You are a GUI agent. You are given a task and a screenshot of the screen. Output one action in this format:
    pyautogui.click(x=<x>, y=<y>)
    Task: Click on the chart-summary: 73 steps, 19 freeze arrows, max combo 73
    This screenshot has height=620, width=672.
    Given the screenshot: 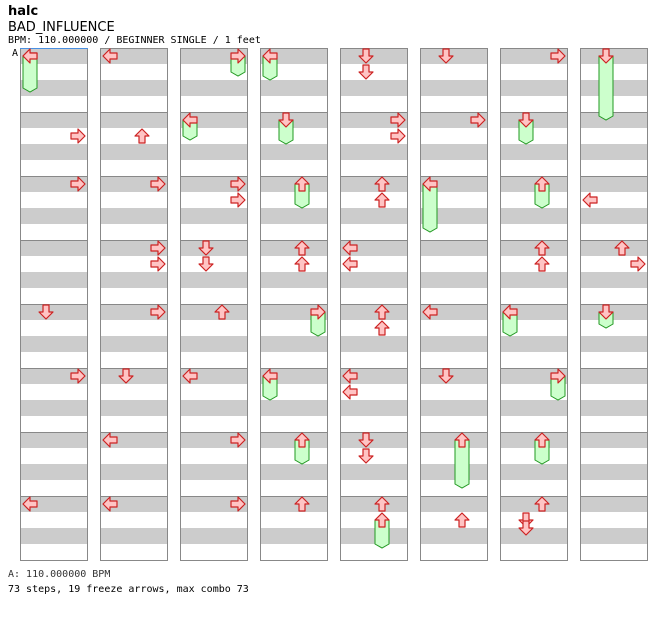 What is the action you would take?
    pyautogui.click(x=128, y=589)
    